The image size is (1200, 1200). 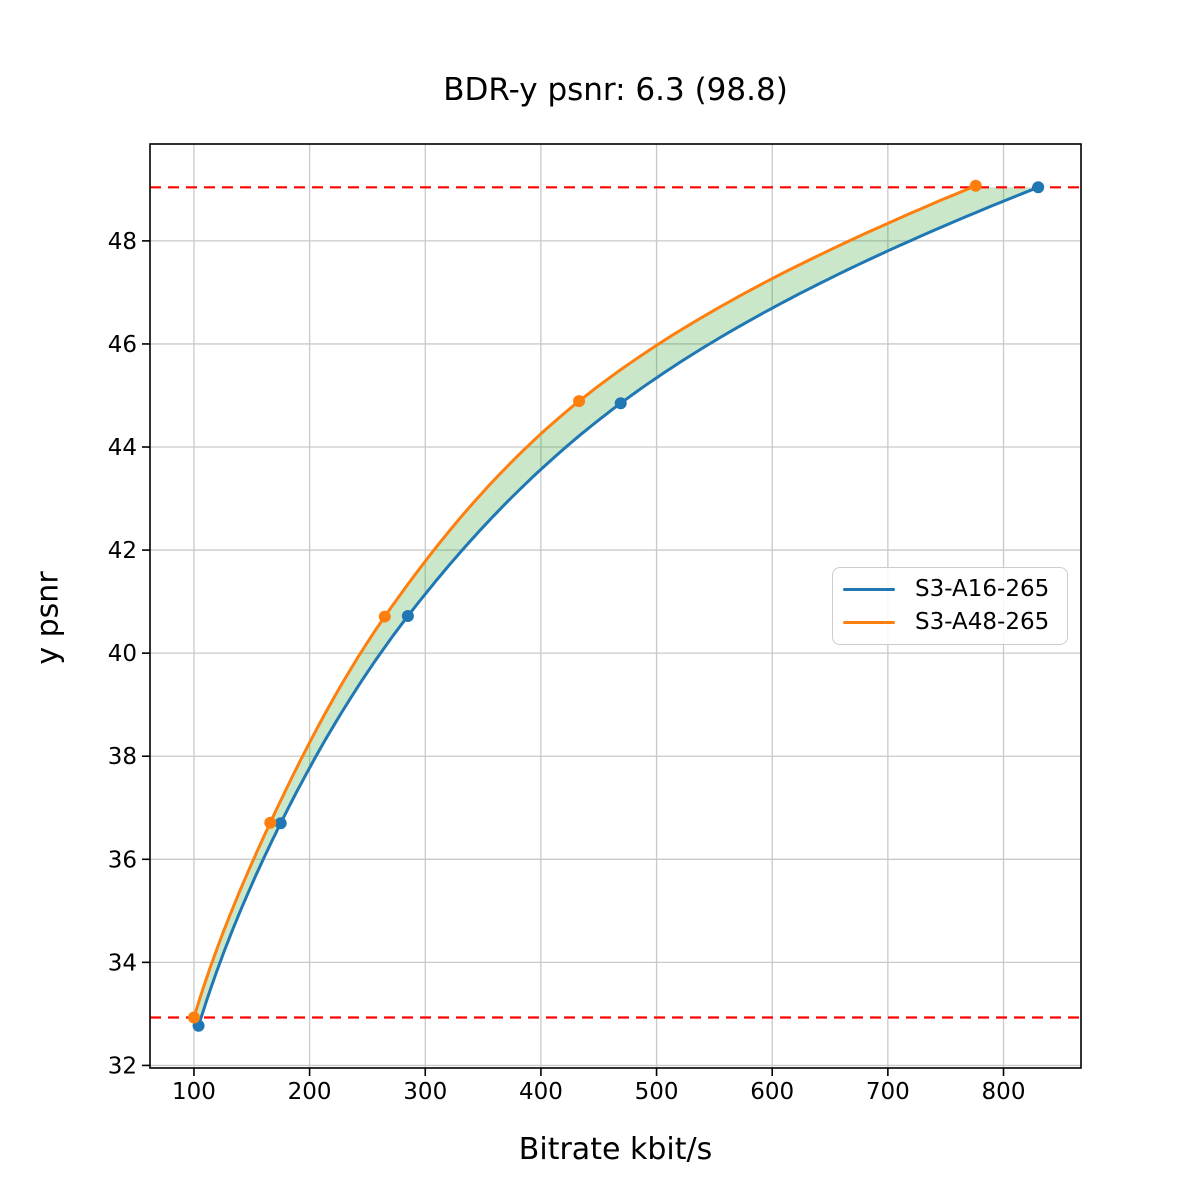 What do you see at coordinates (48, 618) in the screenshot?
I see `y-axis-label: y psnr` at bounding box center [48, 618].